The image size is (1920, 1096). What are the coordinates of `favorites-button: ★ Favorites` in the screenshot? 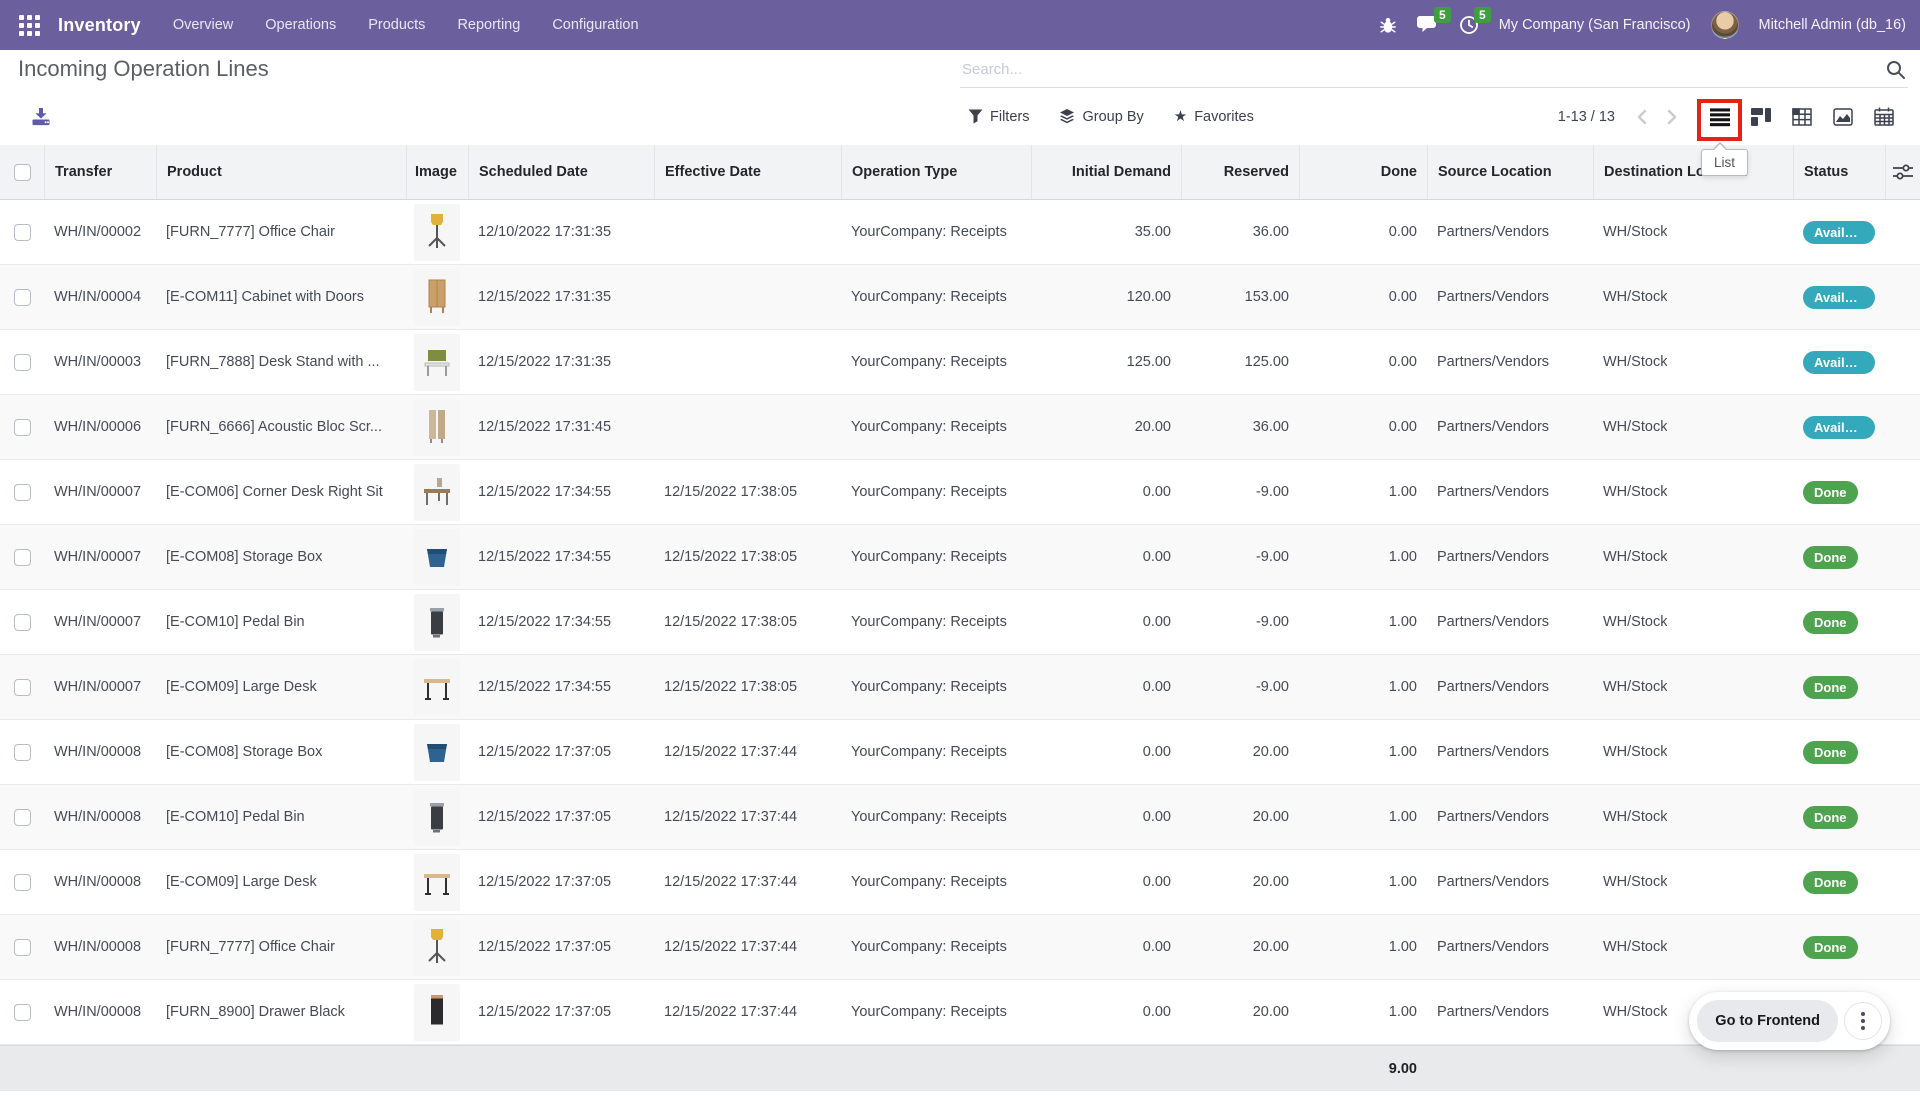 It's located at (1213, 116).